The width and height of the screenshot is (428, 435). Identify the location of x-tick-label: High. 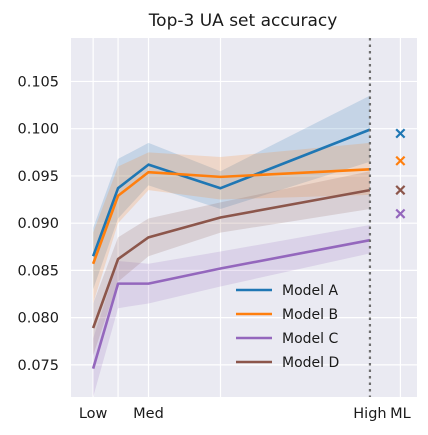
(369, 414).